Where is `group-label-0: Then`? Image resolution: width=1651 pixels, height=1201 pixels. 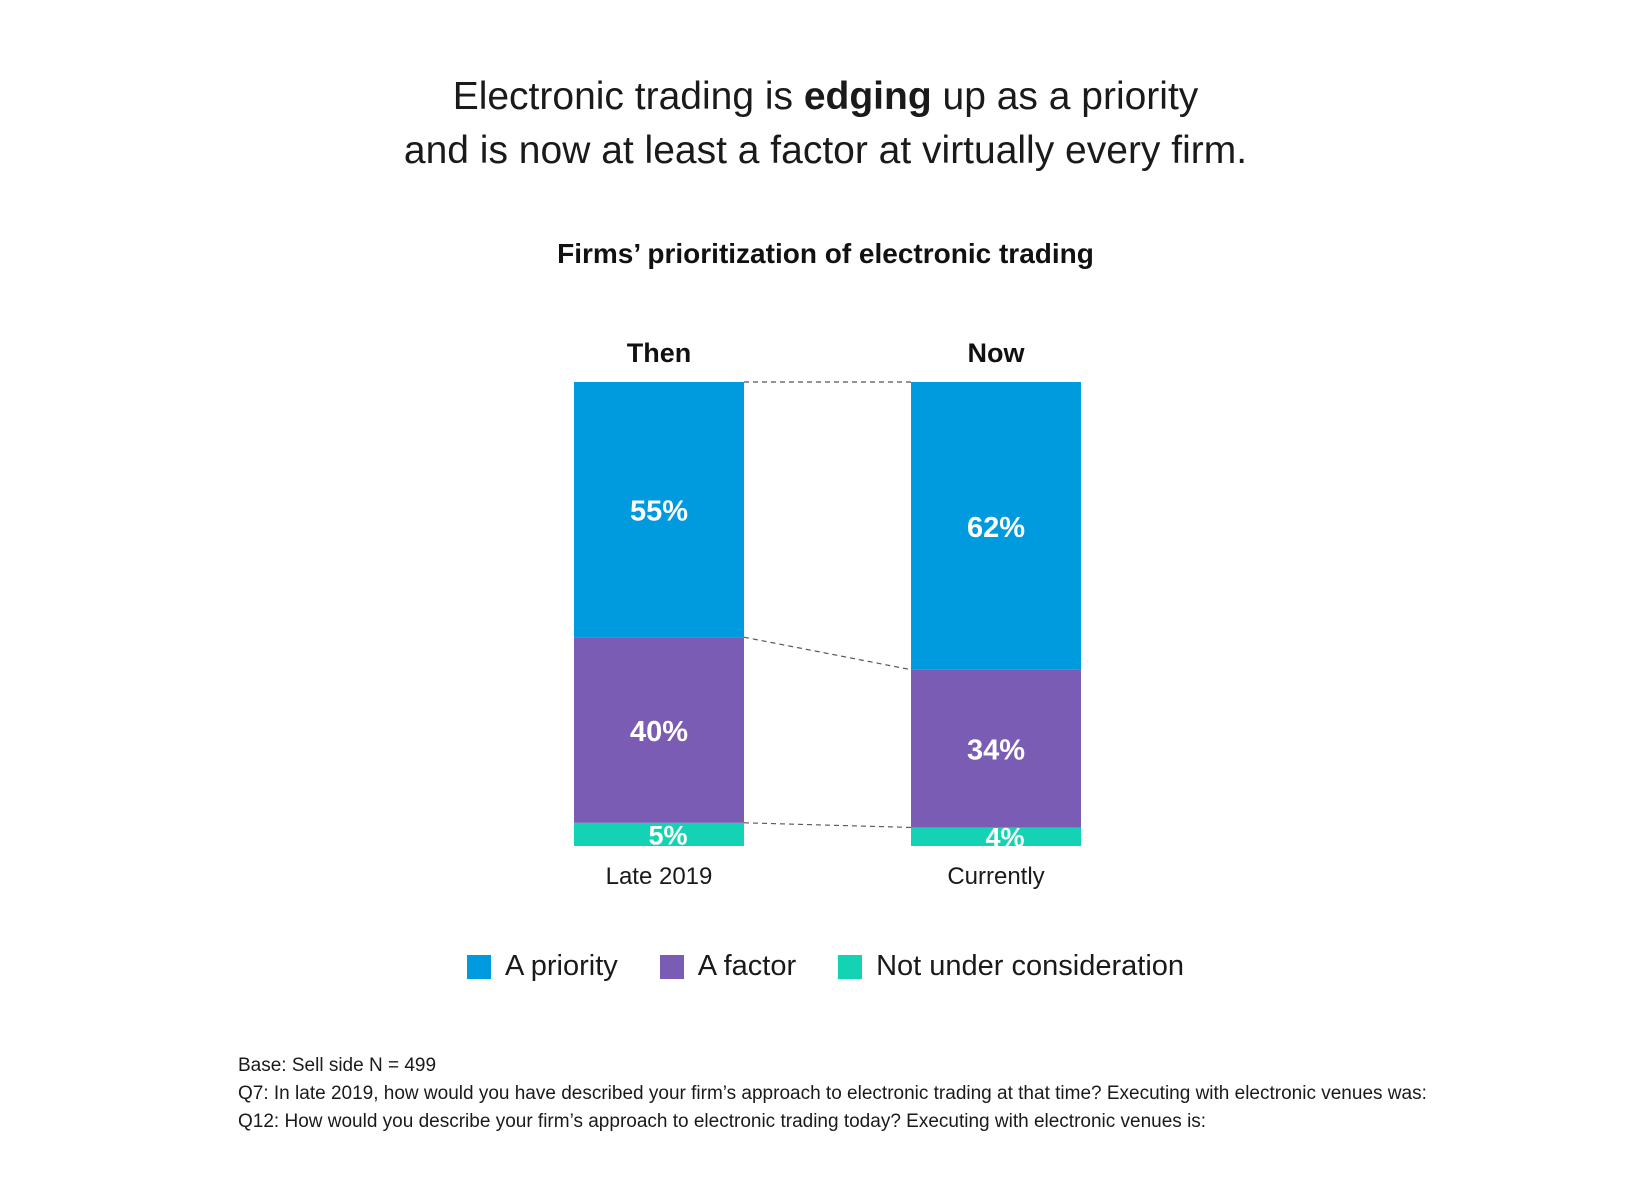
group-label-0: Then is located at coordinates (659, 353).